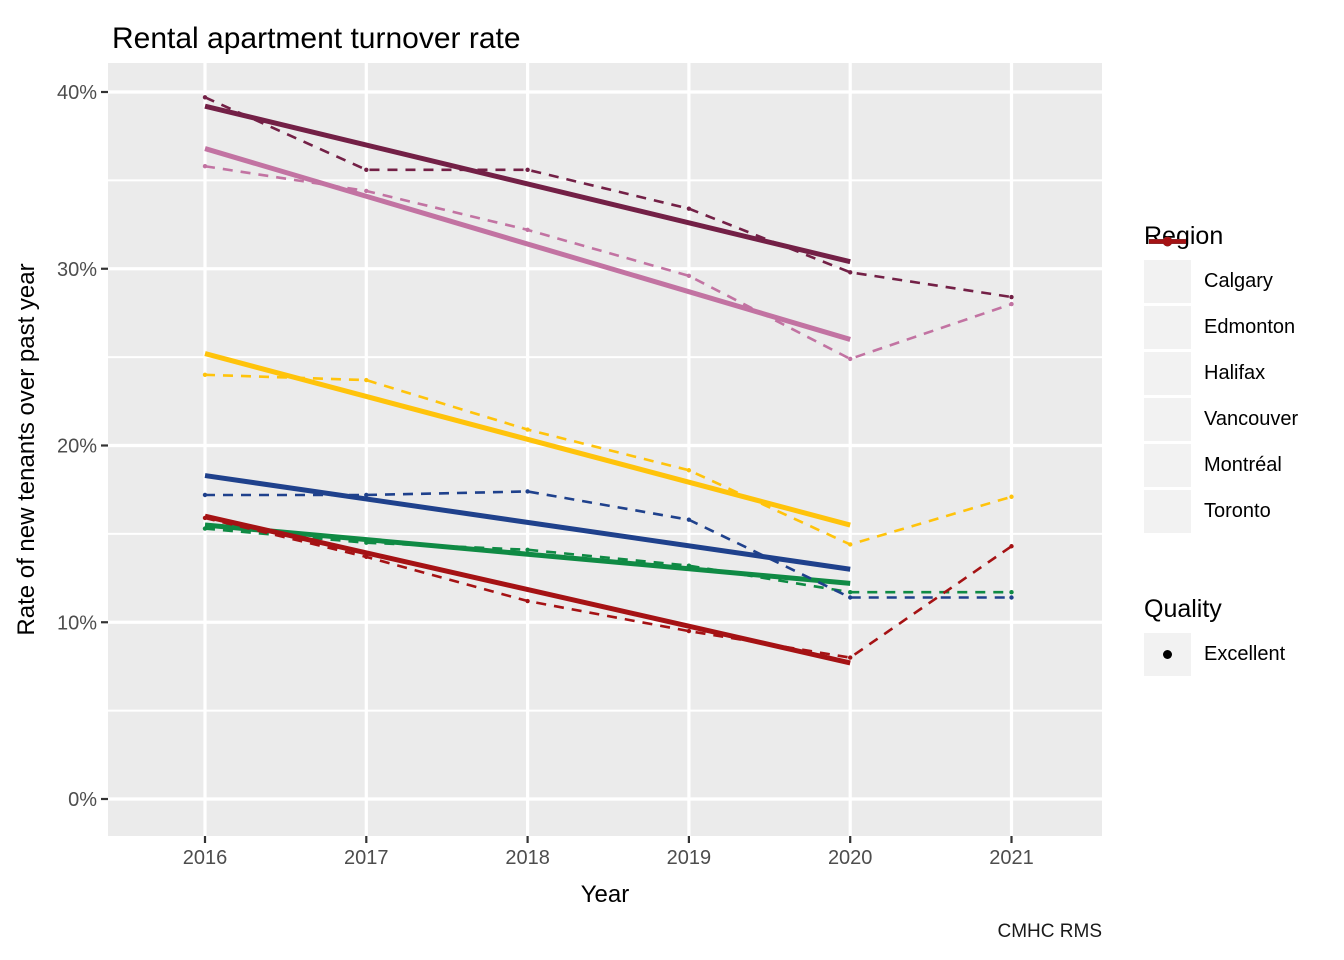 This screenshot has height=960, width=1344. Describe the element at coordinates (77, 93) in the screenshot. I see `y-tick-label-40%: 40%` at that location.